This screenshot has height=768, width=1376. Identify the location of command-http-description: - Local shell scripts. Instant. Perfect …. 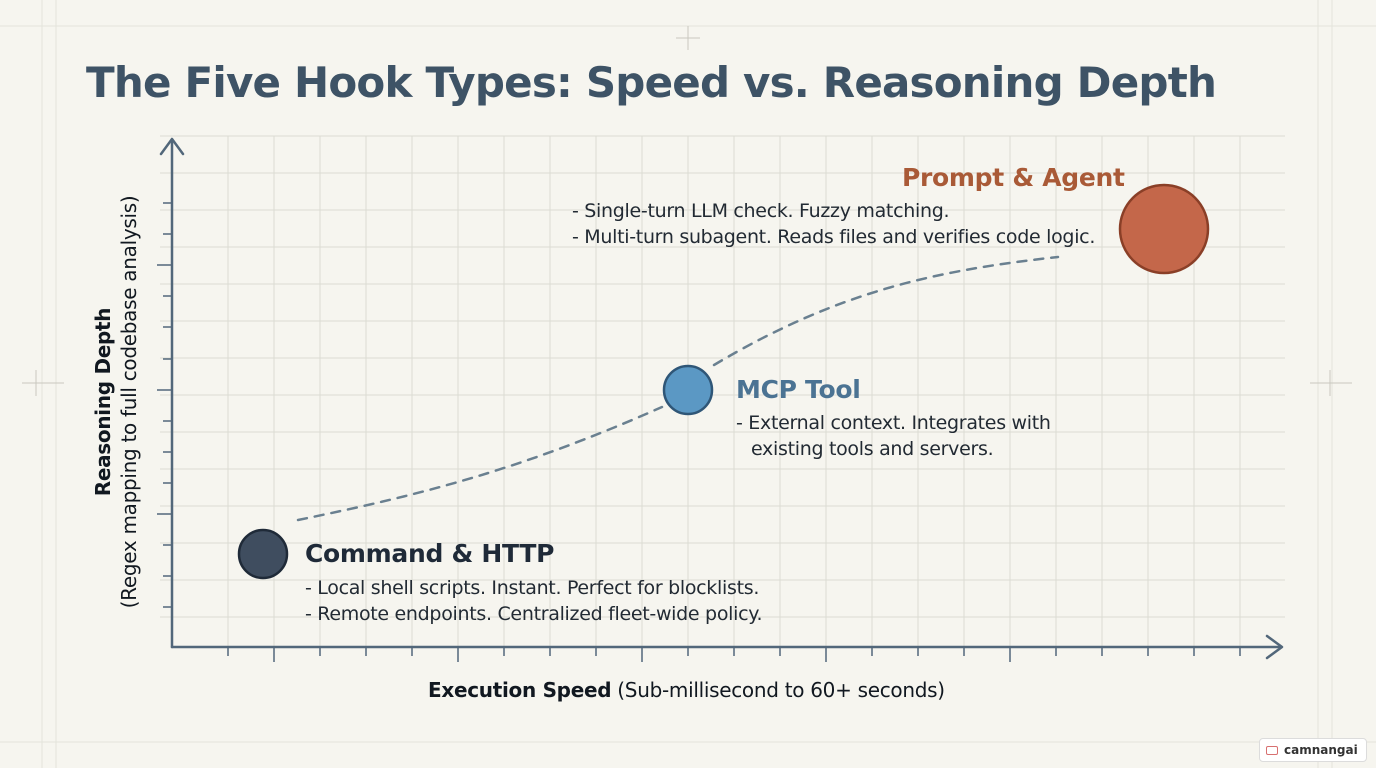
(534, 601).